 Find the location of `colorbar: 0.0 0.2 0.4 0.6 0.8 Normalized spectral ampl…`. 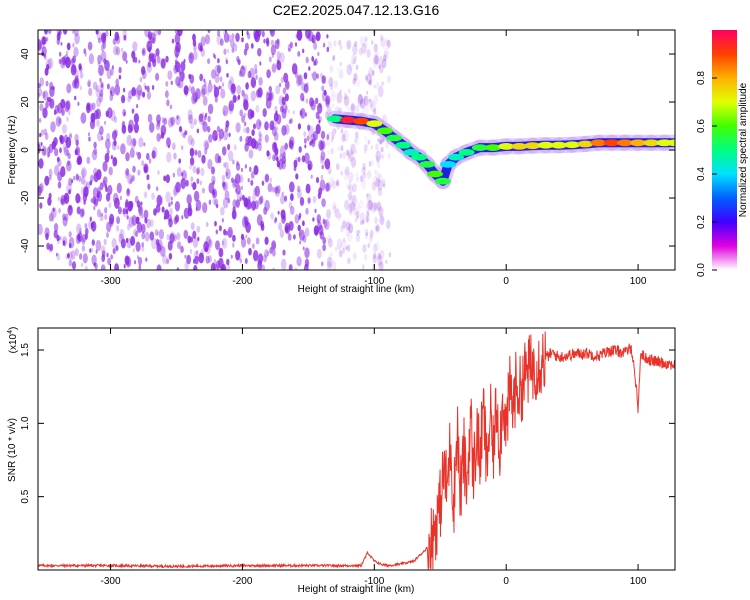

colorbar: 0.0 0.2 0.4 0.6 0.8 Normalized spectral ampl… is located at coordinates (722, 153).